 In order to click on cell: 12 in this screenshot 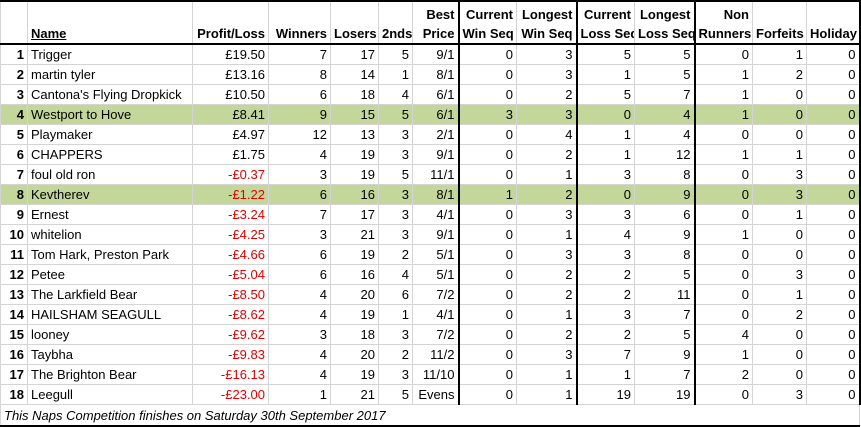, I will do `click(299, 134)`.